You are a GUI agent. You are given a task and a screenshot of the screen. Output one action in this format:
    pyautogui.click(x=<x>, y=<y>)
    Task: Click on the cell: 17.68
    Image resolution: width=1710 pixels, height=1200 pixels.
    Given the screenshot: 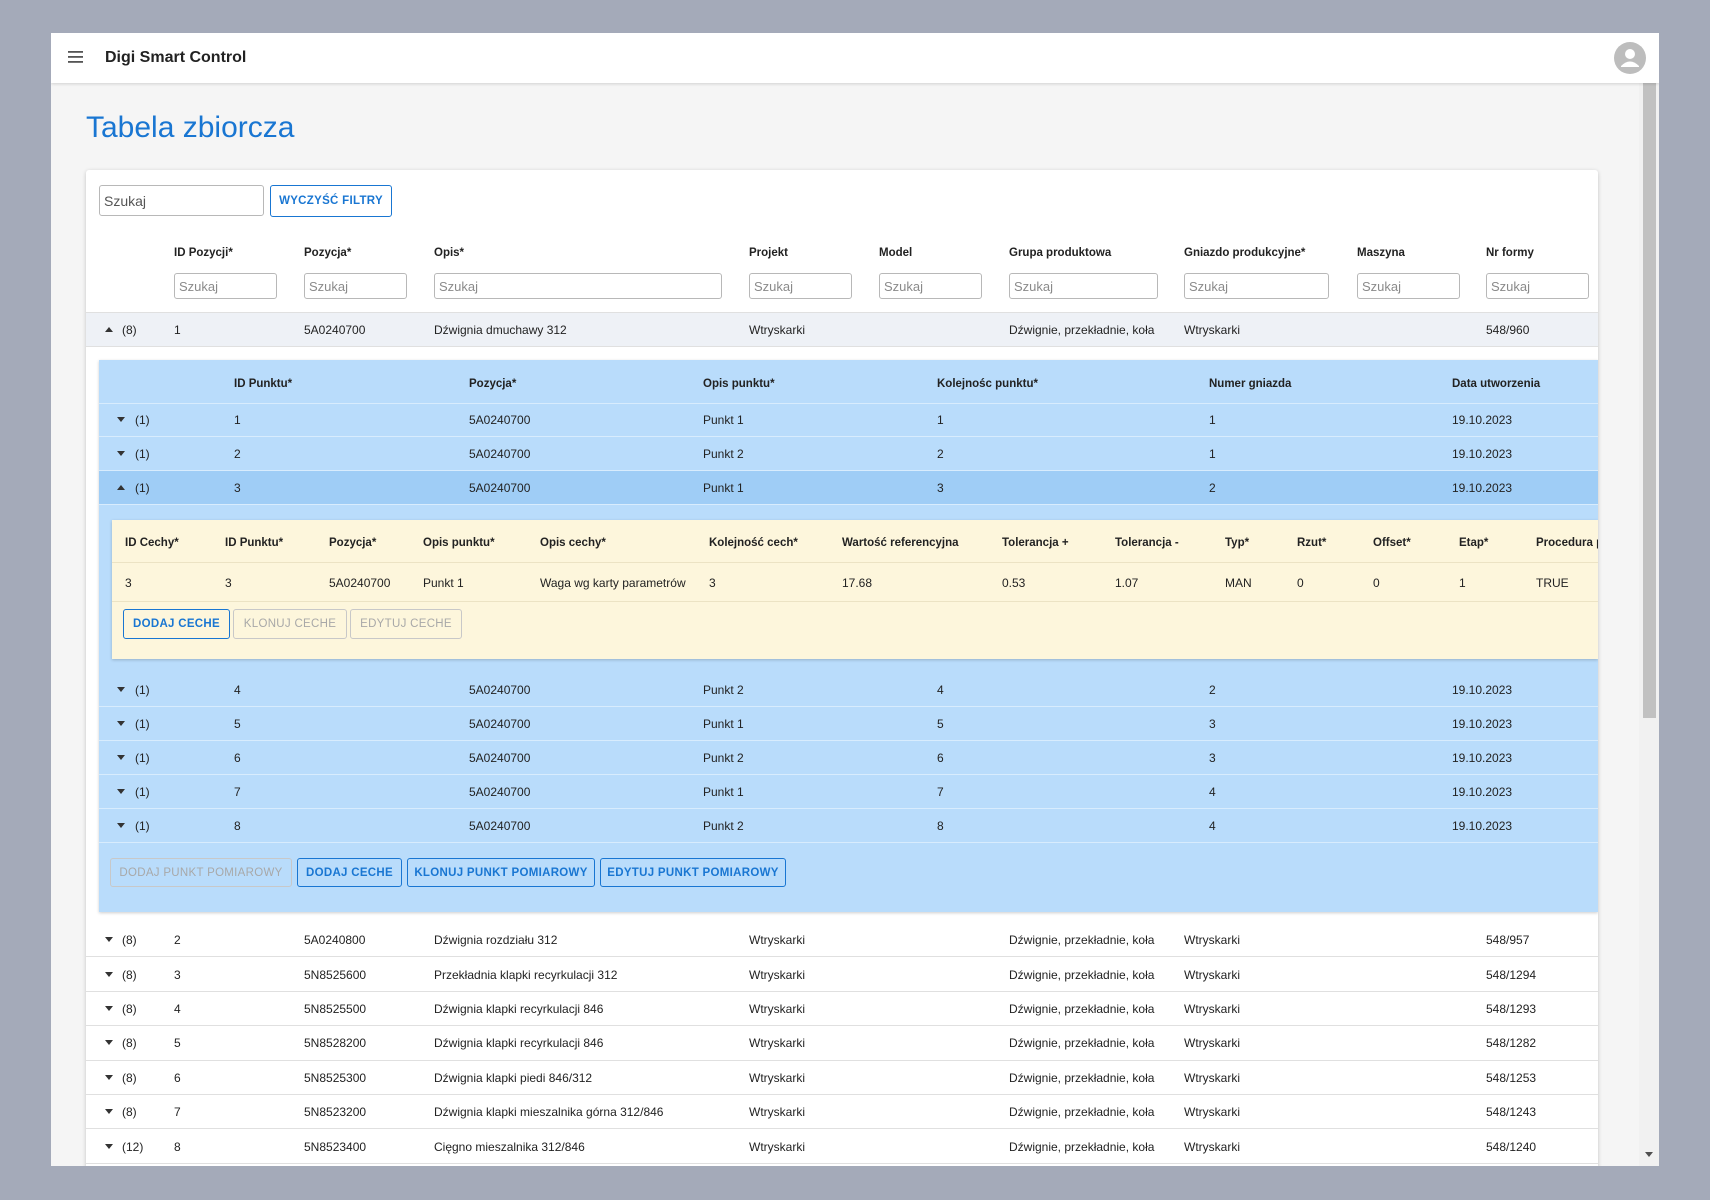 What is the action you would take?
    pyautogui.click(x=857, y=583)
    